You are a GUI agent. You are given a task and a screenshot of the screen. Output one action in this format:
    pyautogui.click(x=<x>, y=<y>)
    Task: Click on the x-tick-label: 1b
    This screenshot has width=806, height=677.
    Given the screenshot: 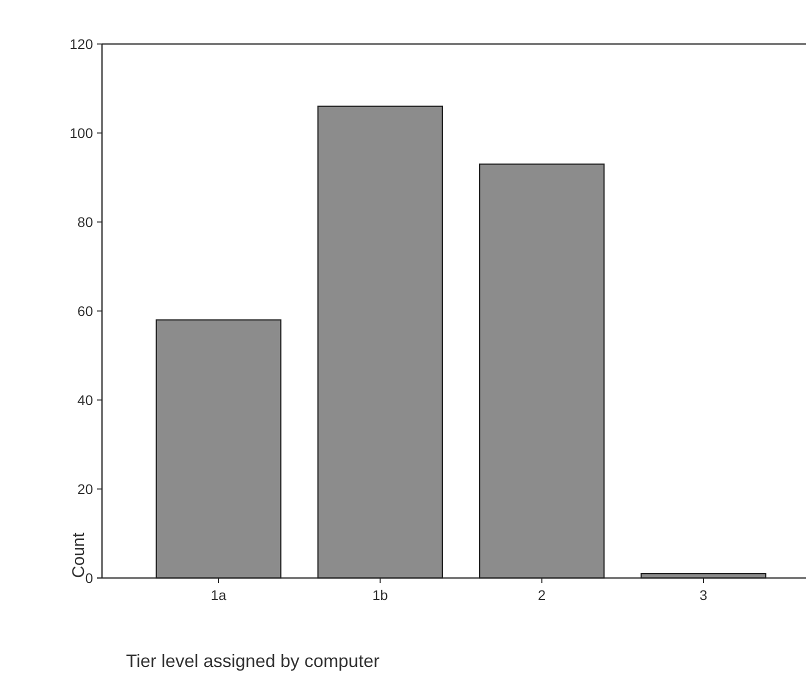 What is the action you would take?
    pyautogui.click(x=380, y=595)
    